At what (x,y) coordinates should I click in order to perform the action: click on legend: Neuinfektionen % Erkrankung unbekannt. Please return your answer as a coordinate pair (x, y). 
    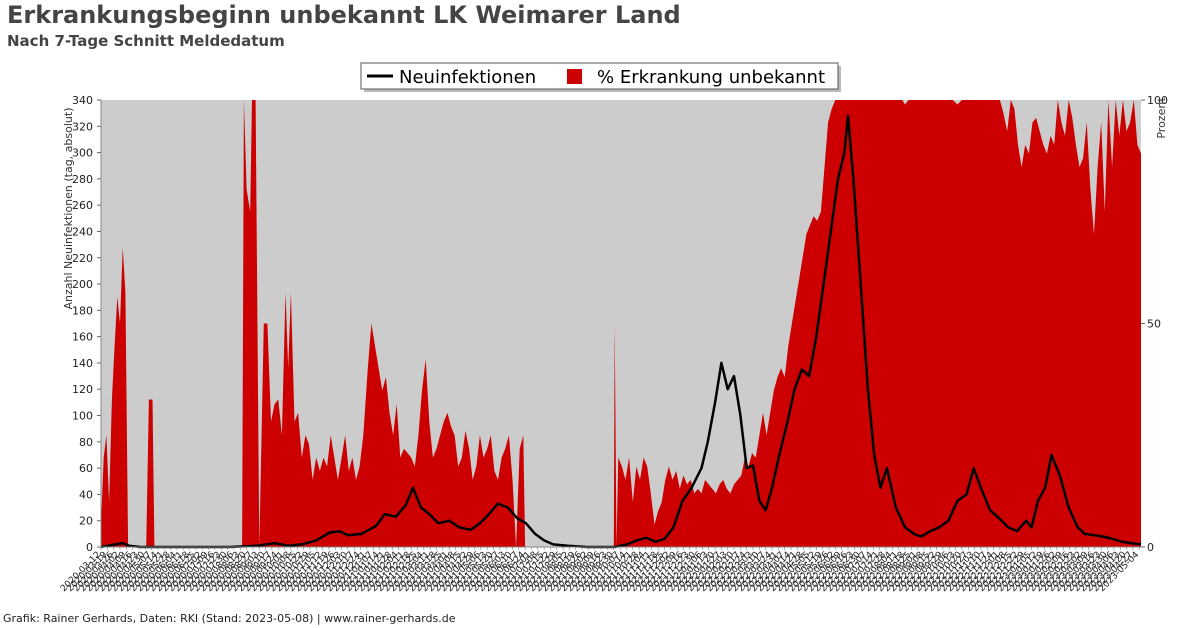
    Looking at the image, I should click on (600, 77).